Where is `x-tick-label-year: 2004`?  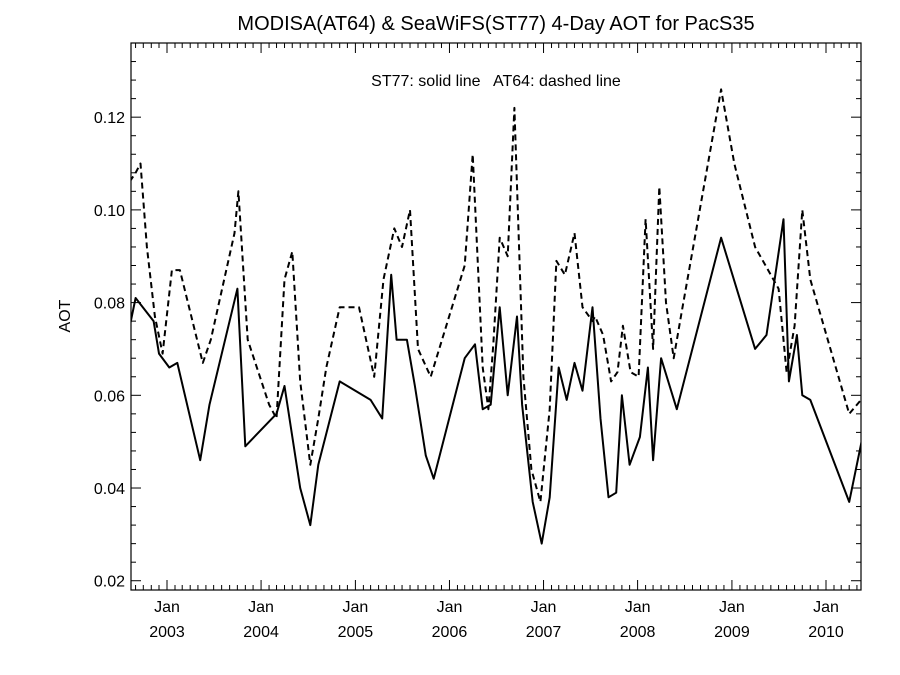
x-tick-label-year: 2004 is located at coordinates (261, 632).